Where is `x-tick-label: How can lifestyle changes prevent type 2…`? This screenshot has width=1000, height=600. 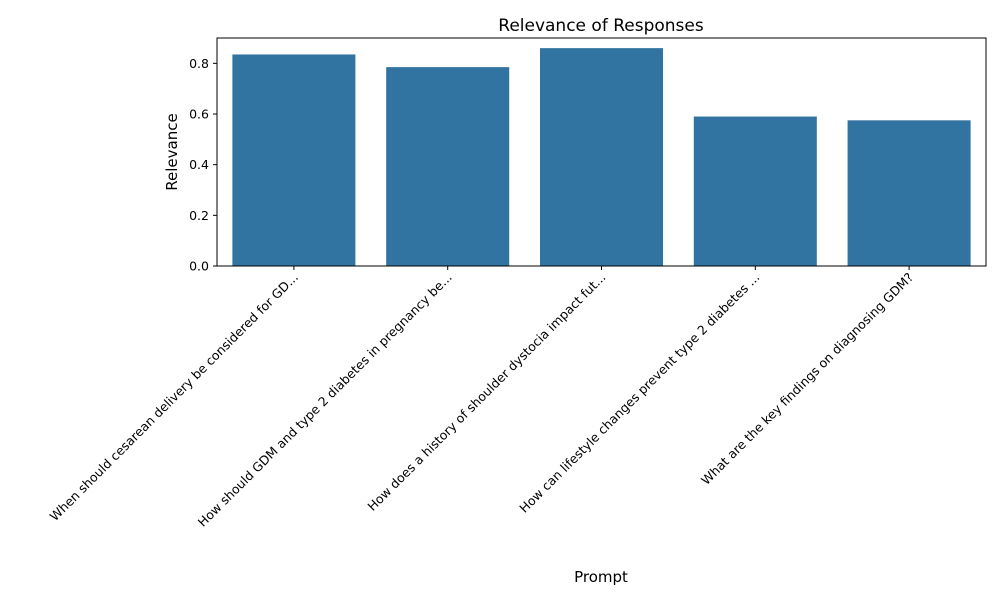
x-tick-label: How can lifestyle changes prevent type 2… is located at coordinates (639, 393).